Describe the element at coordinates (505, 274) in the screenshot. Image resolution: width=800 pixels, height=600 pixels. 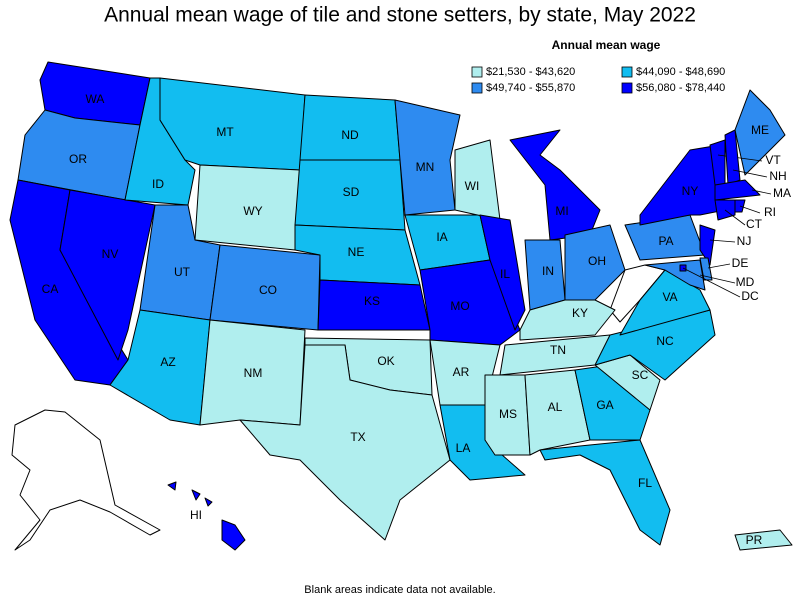
I see `state-label: IL` at that location.